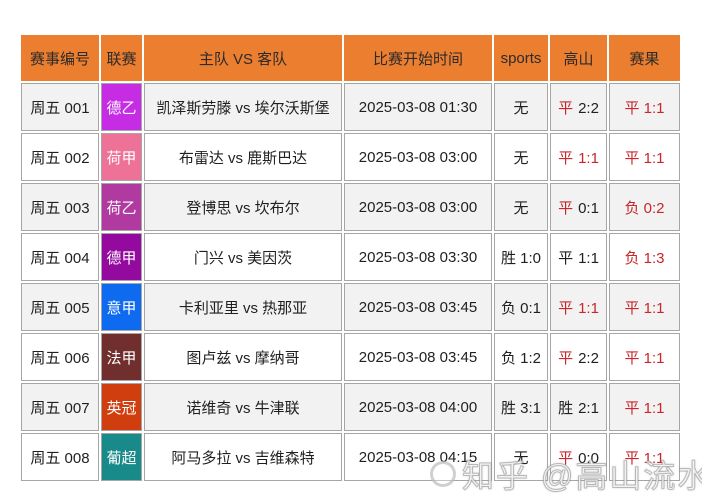  What do you see at coordinates (60, 157) in the screenshot?
I see `match-id-cell: 周五 002` at bounding box center [60, 157].